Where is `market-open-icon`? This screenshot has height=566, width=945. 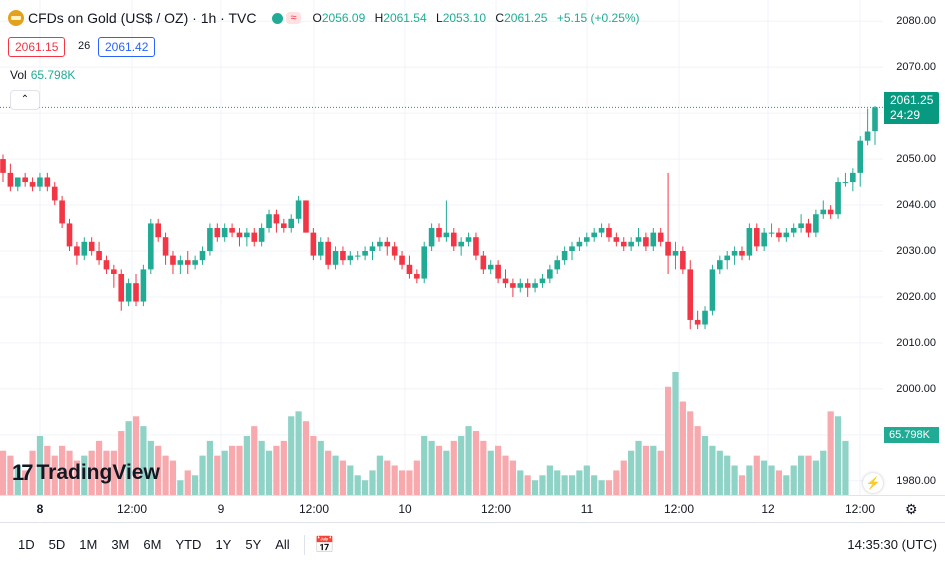
market-open-icon is located at coordinates (278, 18).